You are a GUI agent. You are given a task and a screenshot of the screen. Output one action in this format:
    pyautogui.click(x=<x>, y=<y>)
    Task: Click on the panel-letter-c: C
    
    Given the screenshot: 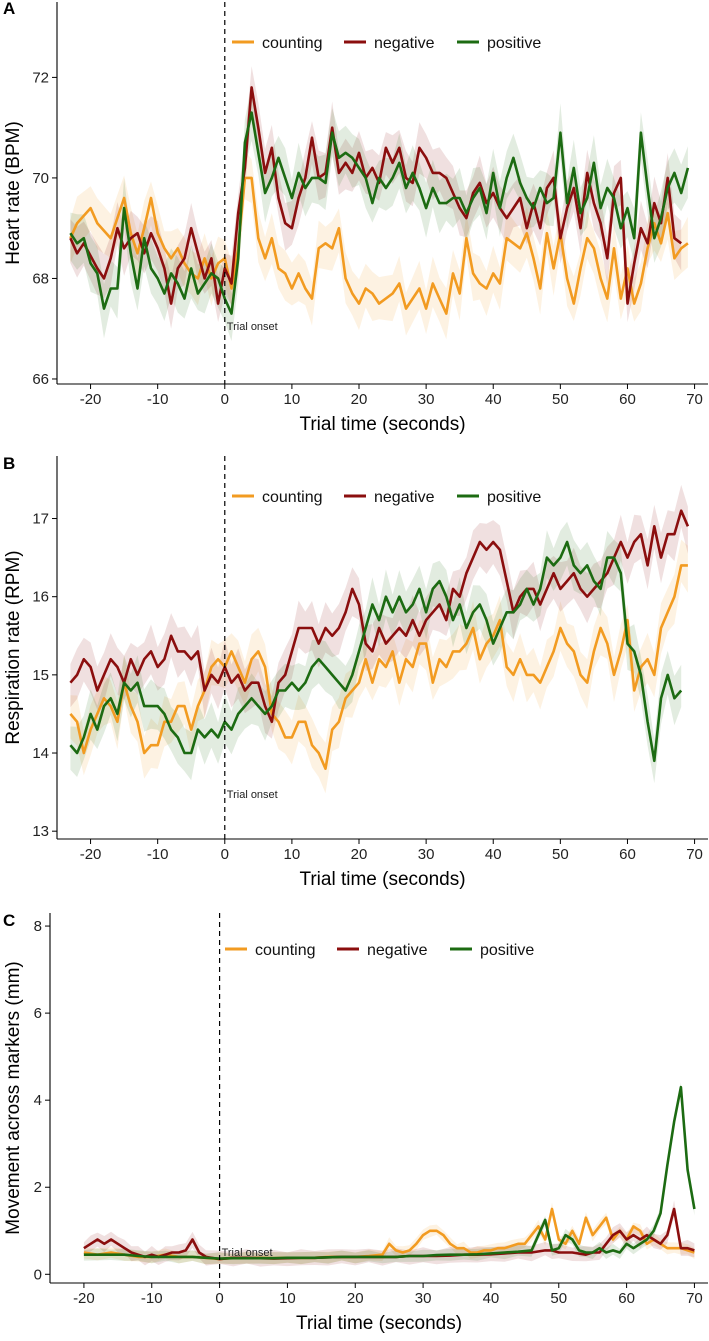 What is the action you would take?
    pyautogui.click(x=9, y=920)
    